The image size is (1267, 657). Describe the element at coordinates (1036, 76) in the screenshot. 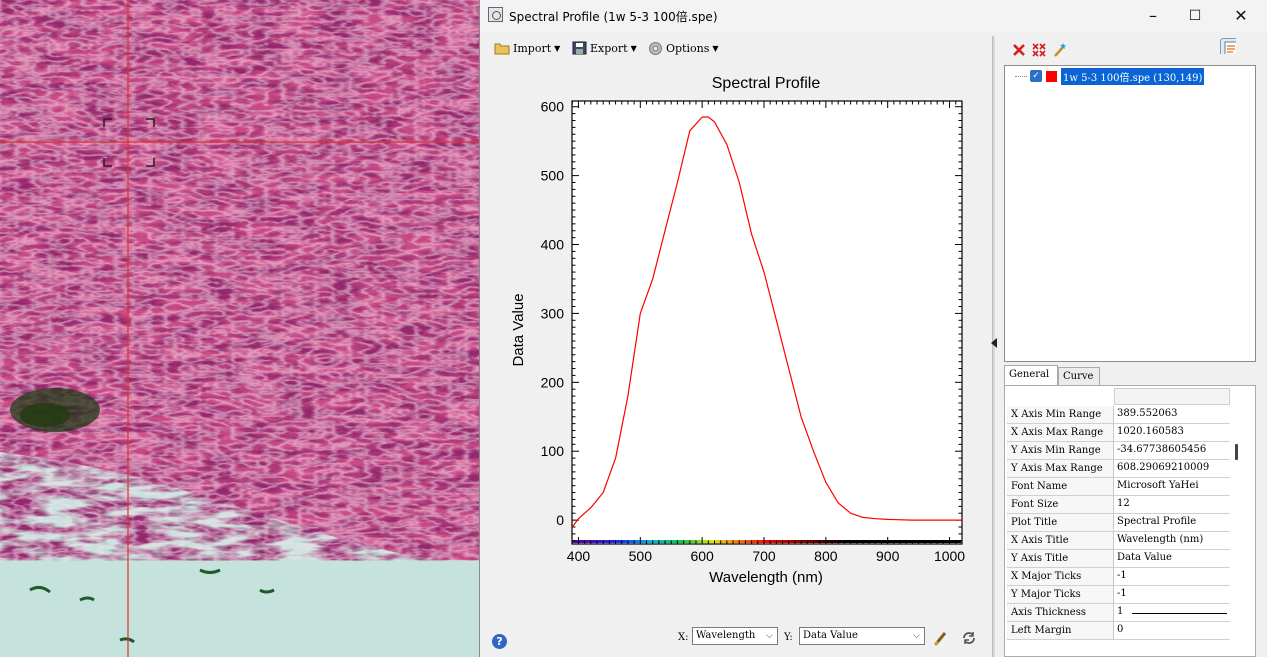

I see `visibility-checkbox: ✓` at that location.